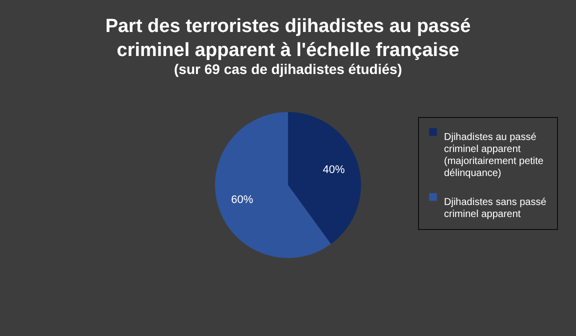  What do you see at coordinates (288, 69) in the screenshot?
I see `chart-subtitle: (sur 69 cas de djihadistes étudiés)` at bounding box center [288, 69].